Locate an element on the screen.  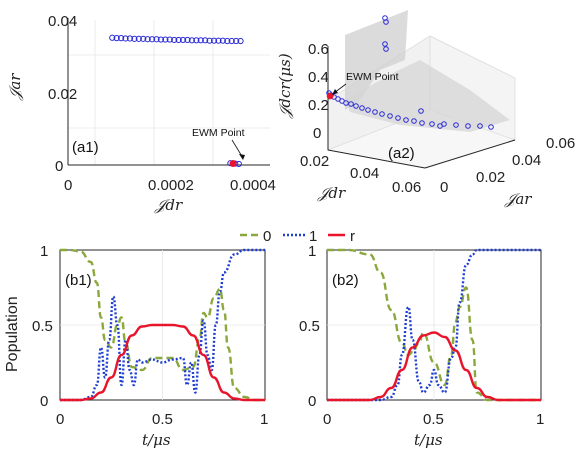
a2-xtick-label: 0.04 is located at coordinates (364, 173).